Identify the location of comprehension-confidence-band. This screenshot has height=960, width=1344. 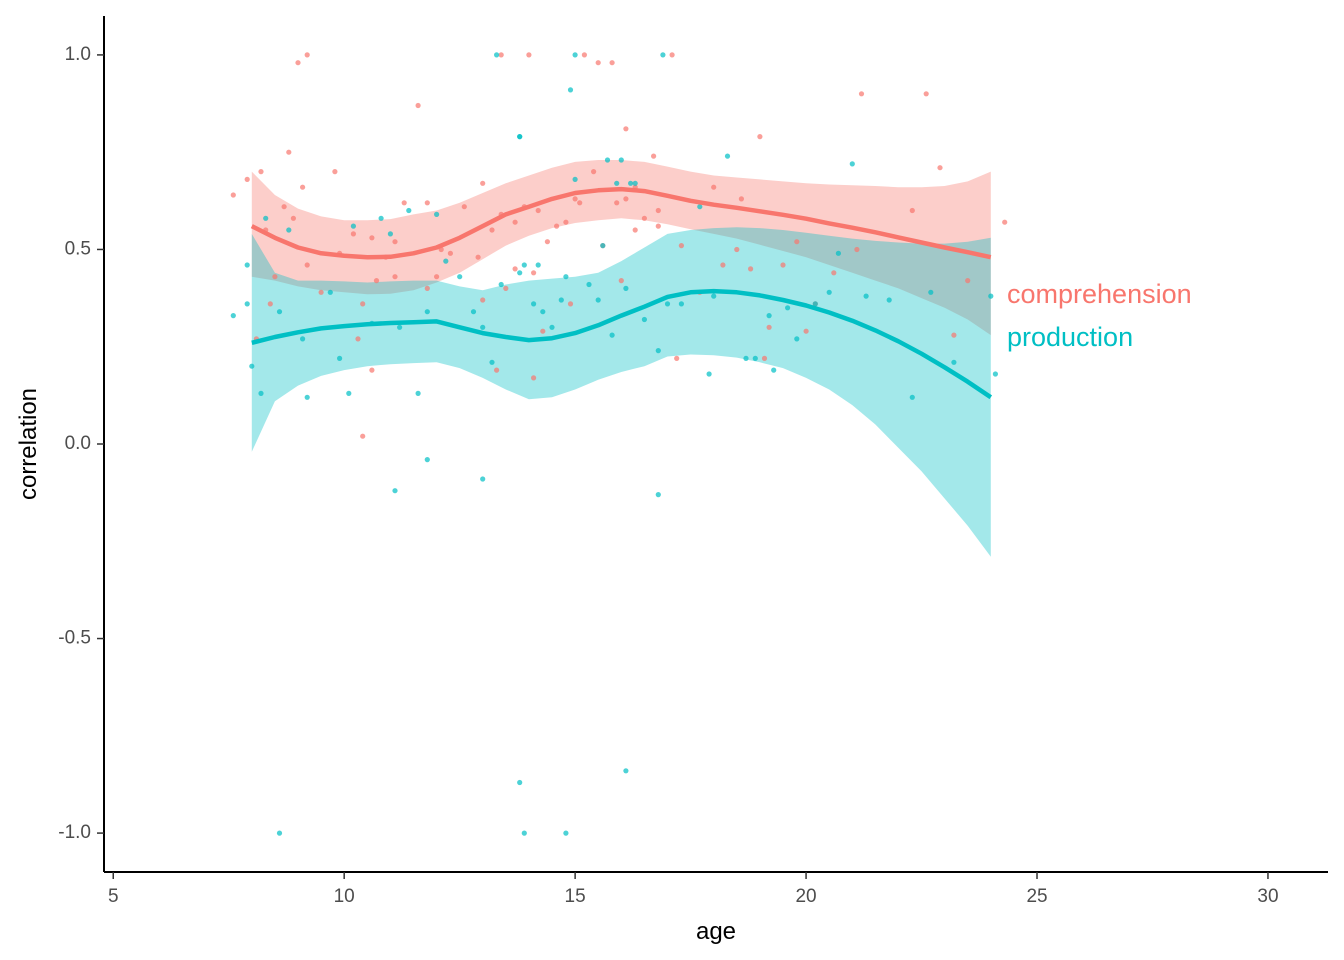
(621, 248).